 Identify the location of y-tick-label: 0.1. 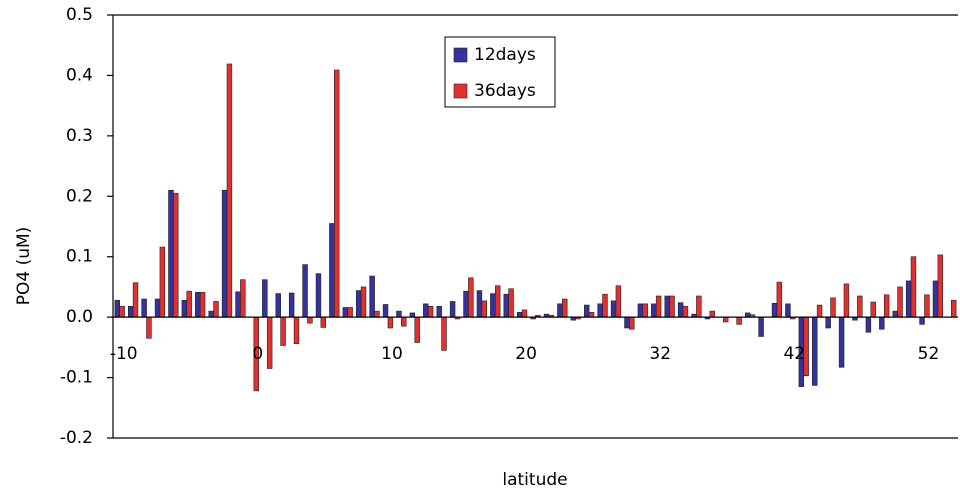
(79, 257).